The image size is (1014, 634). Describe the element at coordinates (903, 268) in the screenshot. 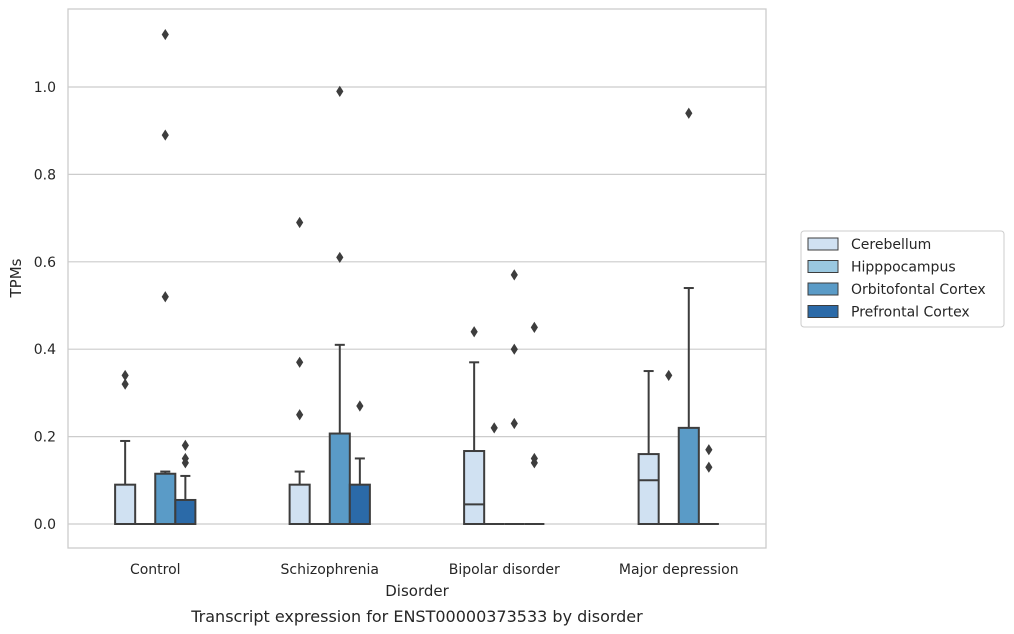

I see `legend-label: Hipppocampus` at that location.